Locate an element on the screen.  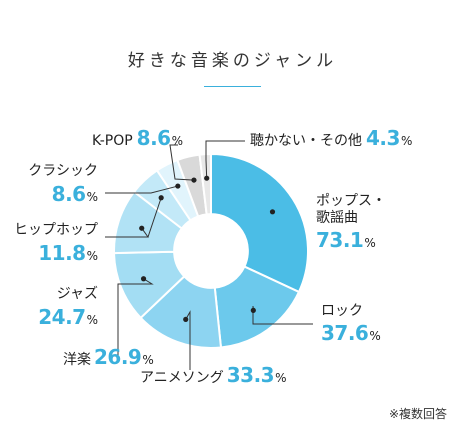
slice-marker-yogaku is located at coordinates (143, 279).